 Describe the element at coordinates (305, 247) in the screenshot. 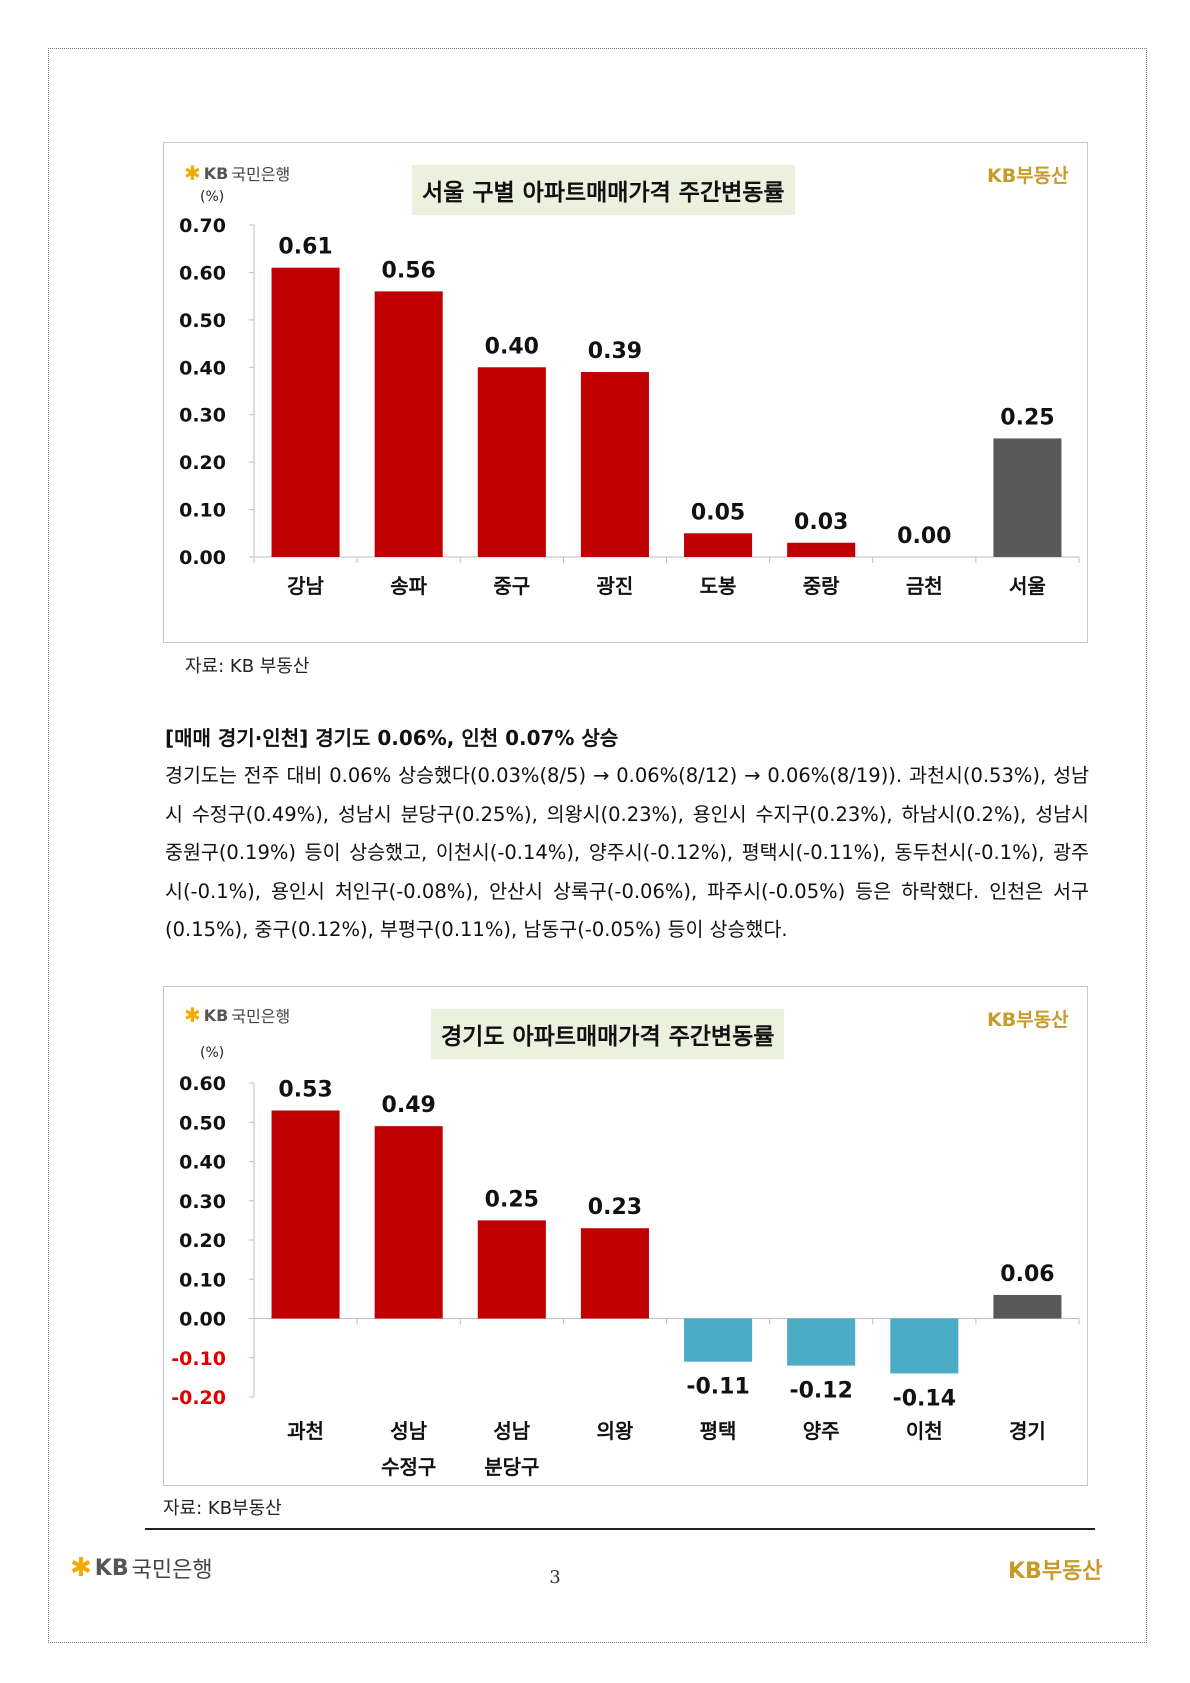

I see `bar-value-label: 0.61` at that location.